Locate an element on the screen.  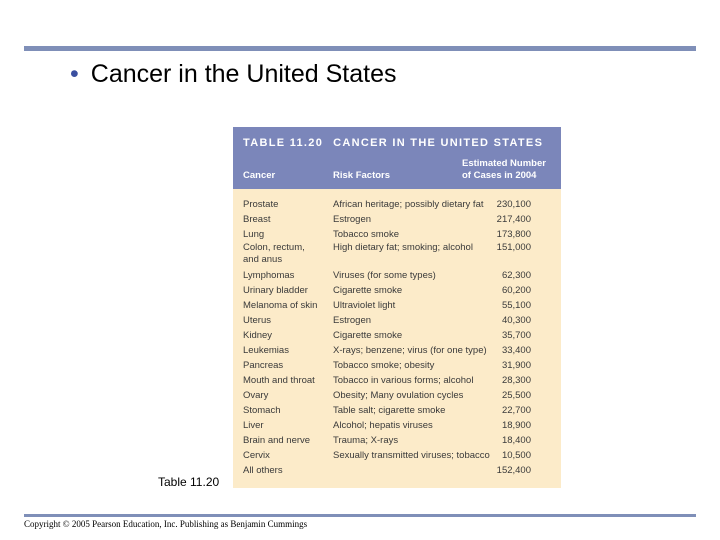
risk-factors-cell: Tobacco smoke; obesity is located at coordinates (384, 365).